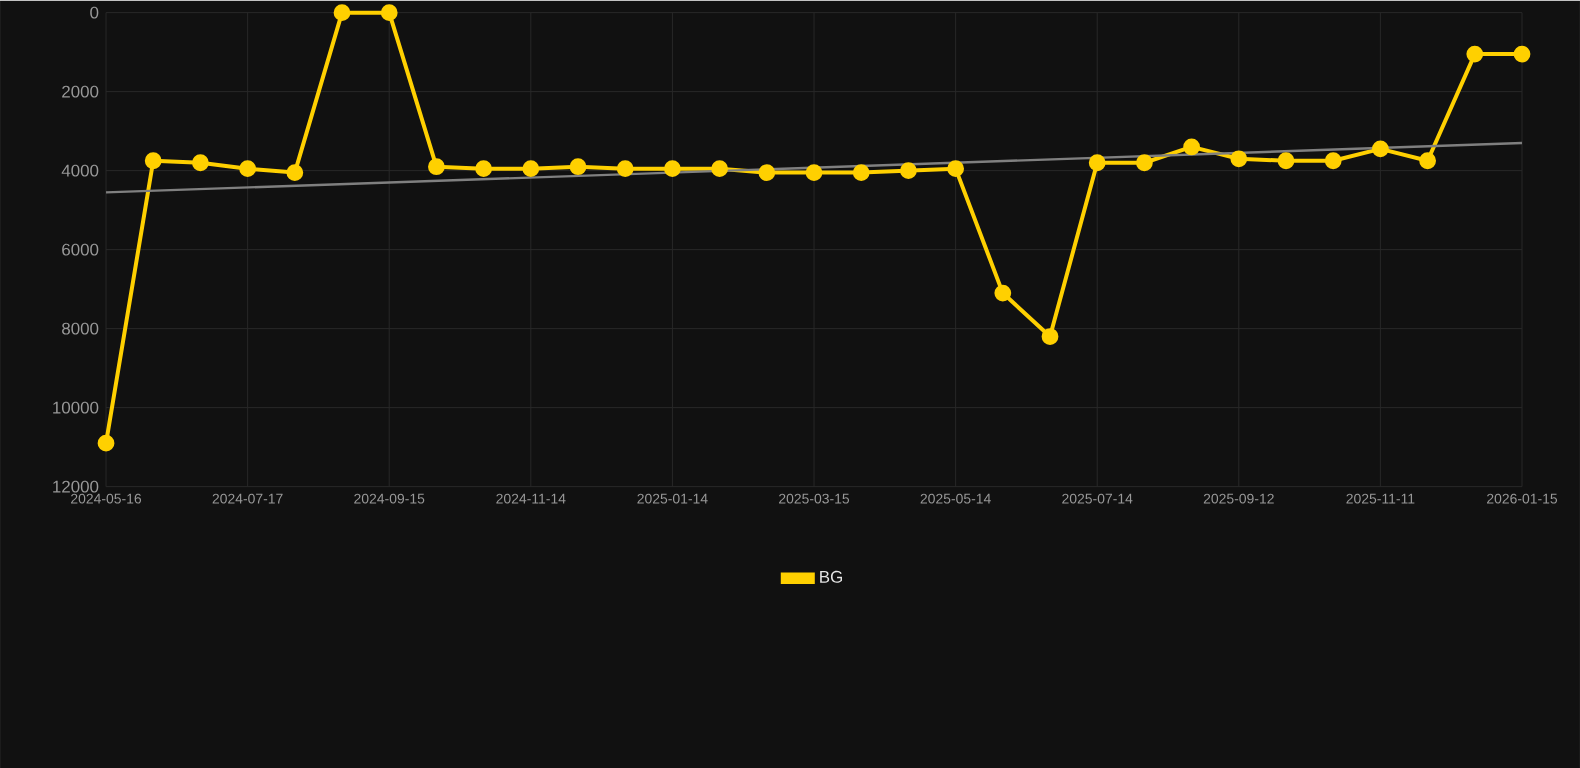 This screenshot has width=1580, height=768. I want to click on legend-label: BG, so click(831, 576).